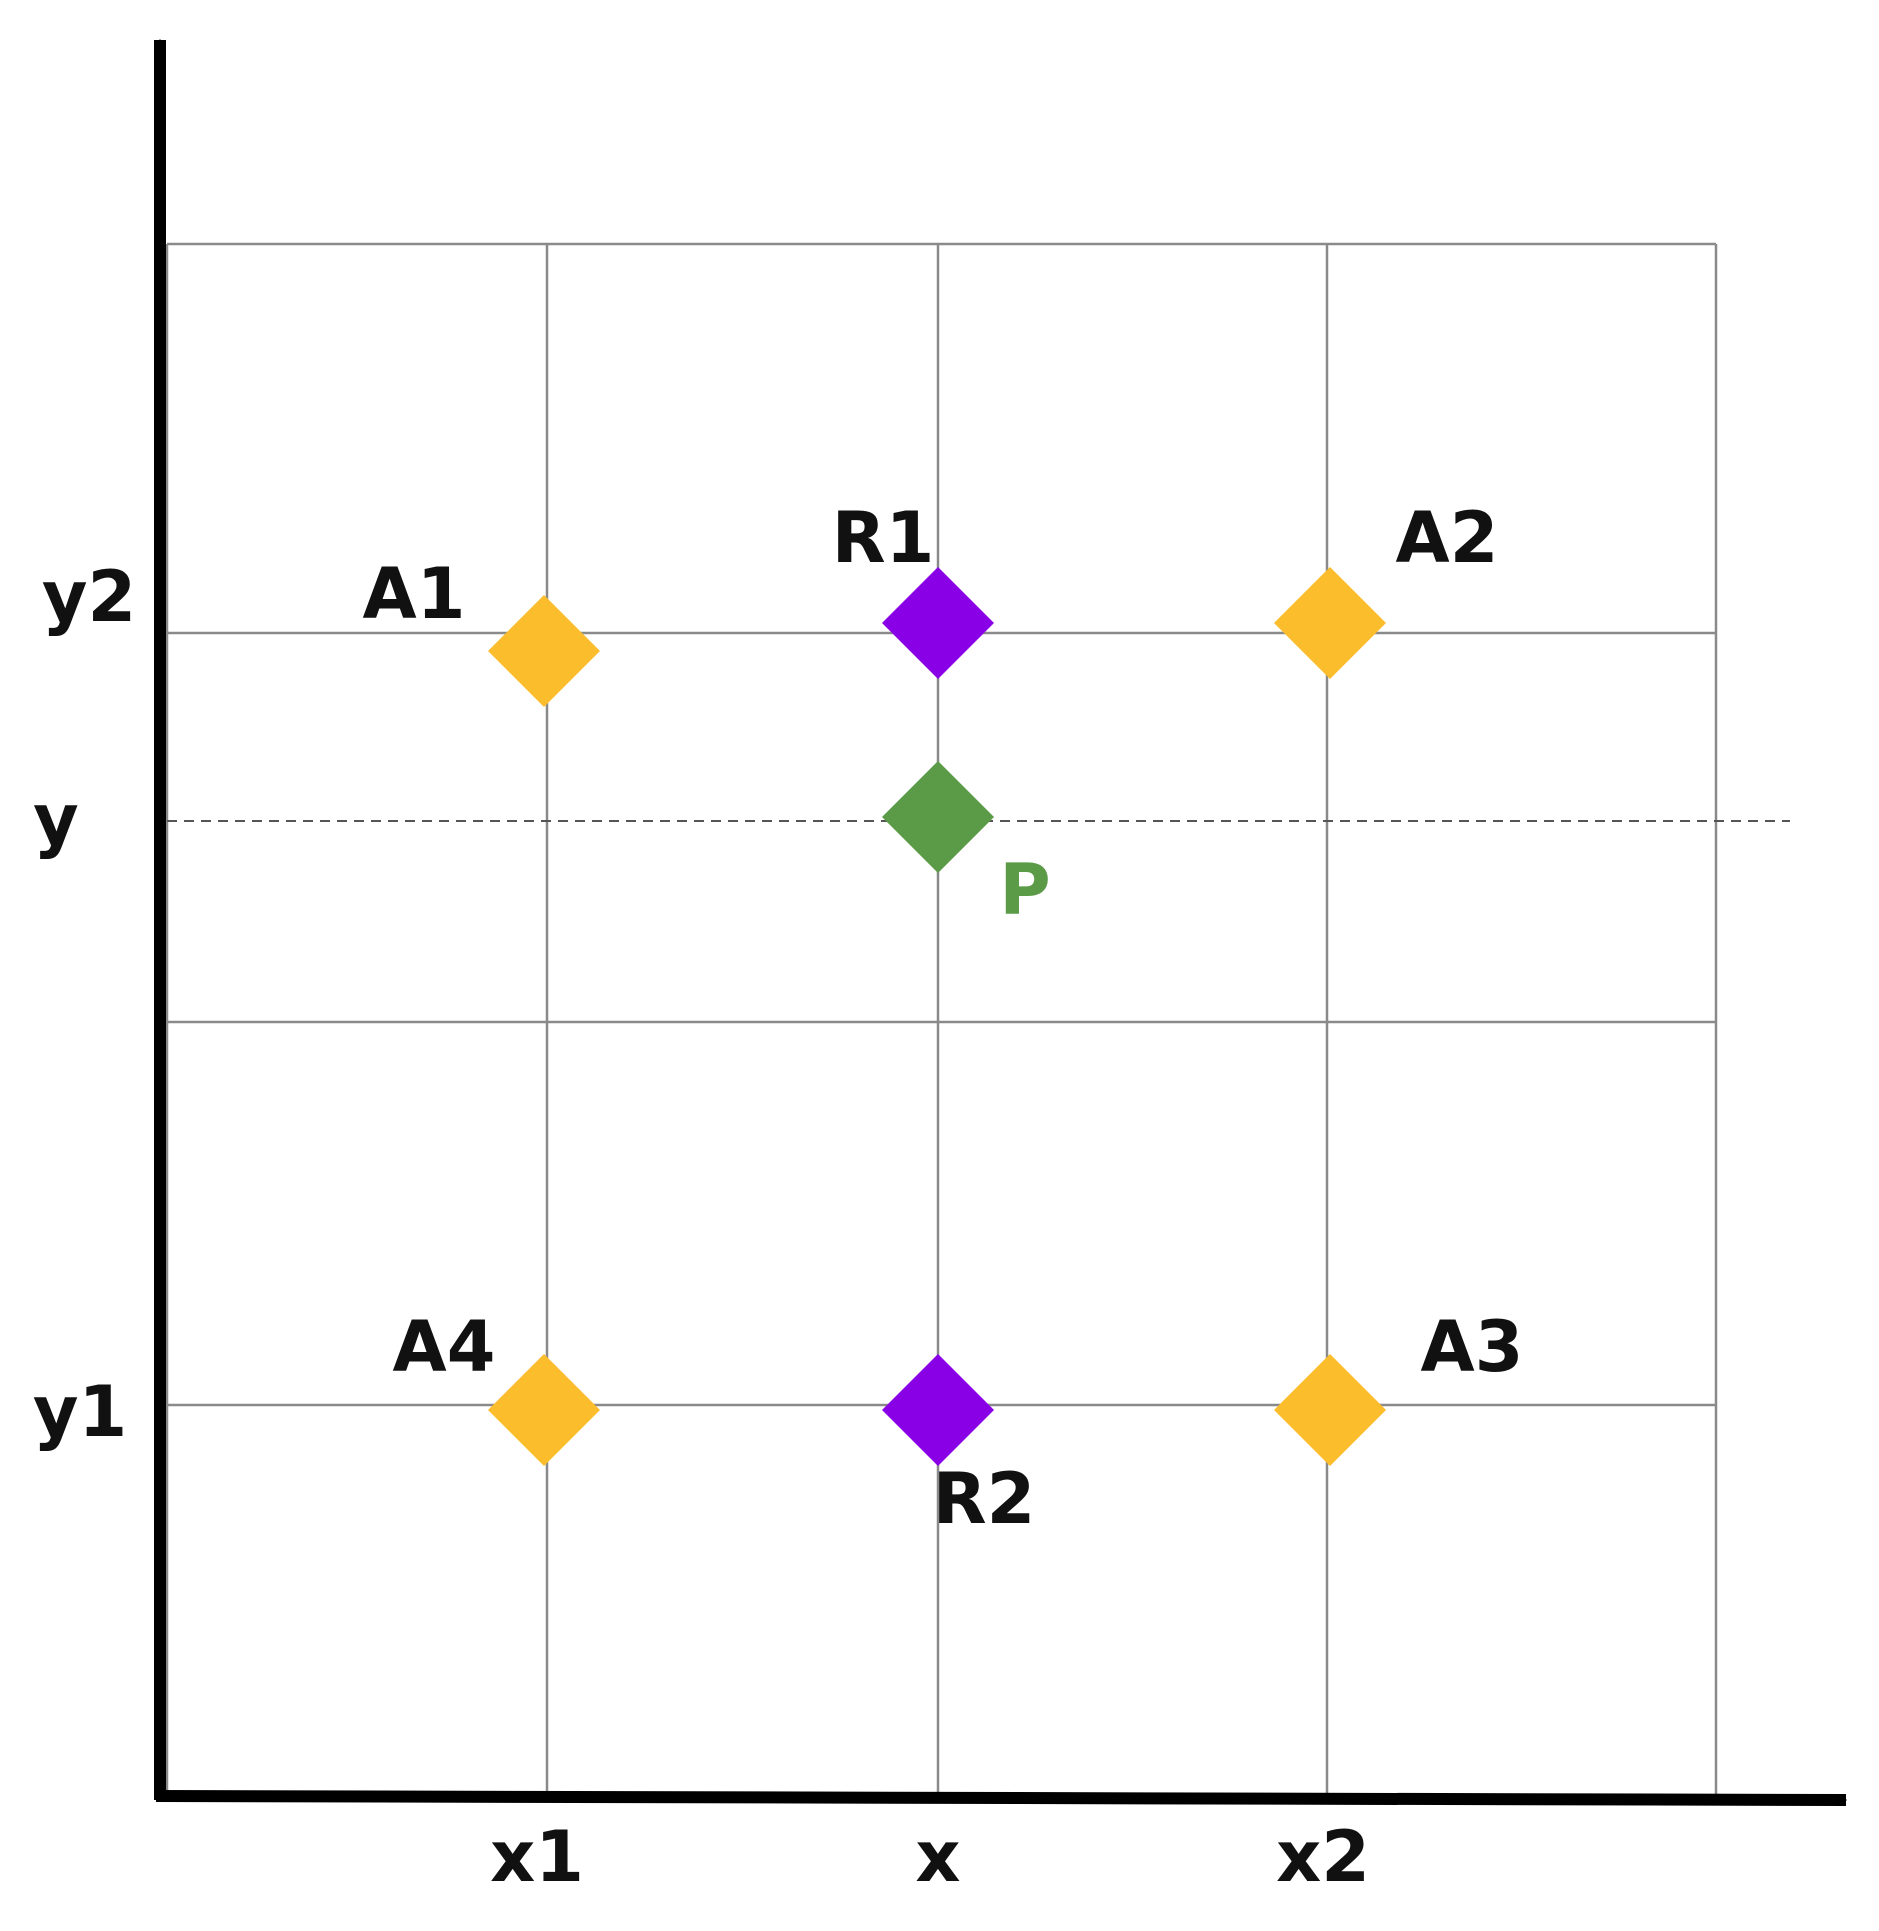 Image resolution: width=1879 pixels, height=1931 pixels. What do you see at coordinates (1330, 623) in the screenshot?
I see `point-a2` at bounding box center [1330, 623].